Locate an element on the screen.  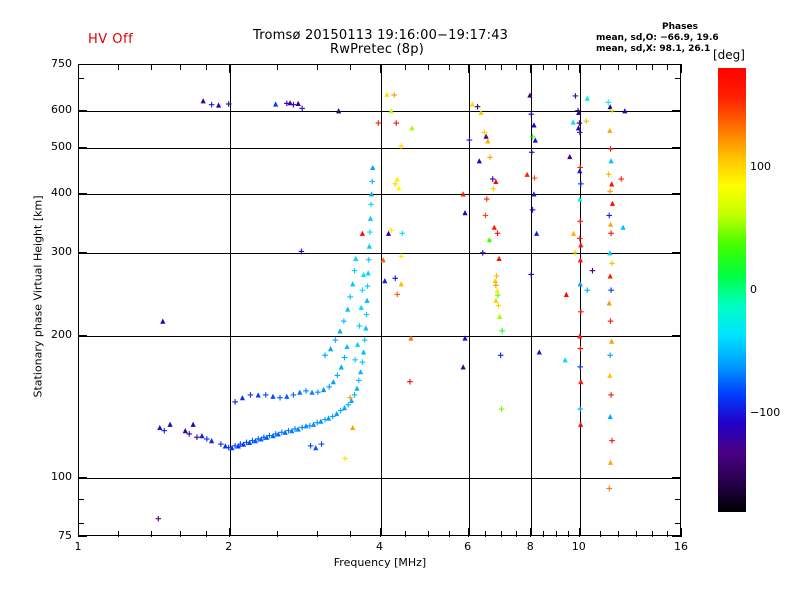
phases-mean-sd-o: mean, sd,O: −66.9, 19.6 is located at coordinates (657, 38).